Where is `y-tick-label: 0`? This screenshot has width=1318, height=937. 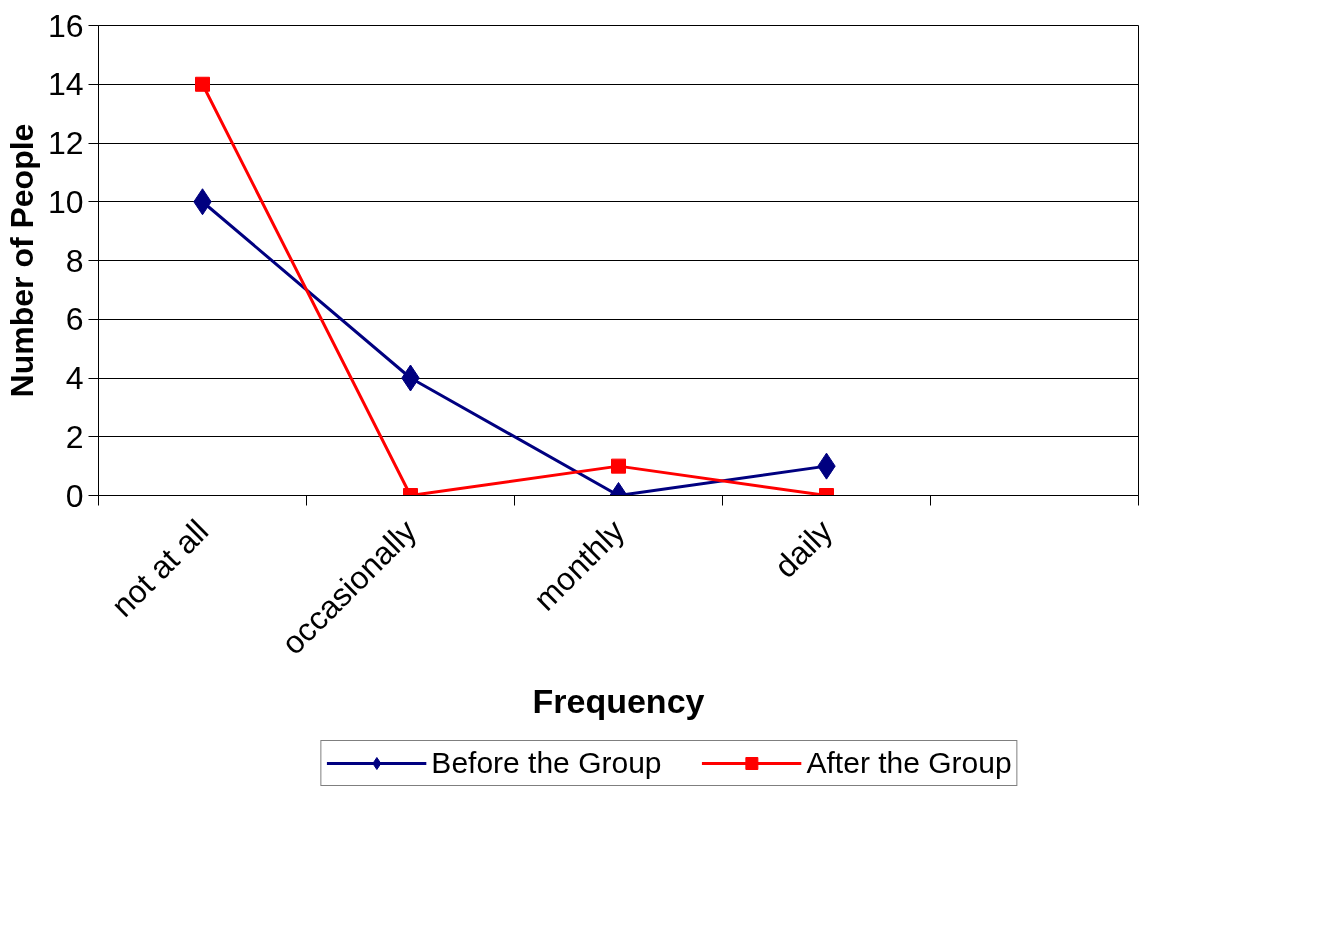
y-tick-label: 0 is located at coordinates (74, 495).